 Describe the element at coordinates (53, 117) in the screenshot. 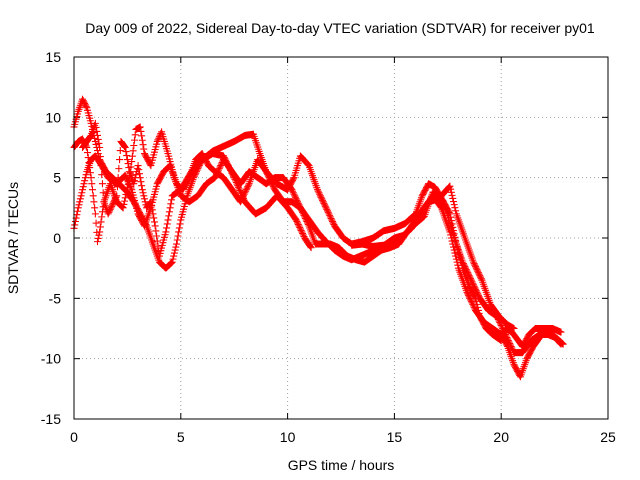

I see `y-tick-label: 10` at that location.